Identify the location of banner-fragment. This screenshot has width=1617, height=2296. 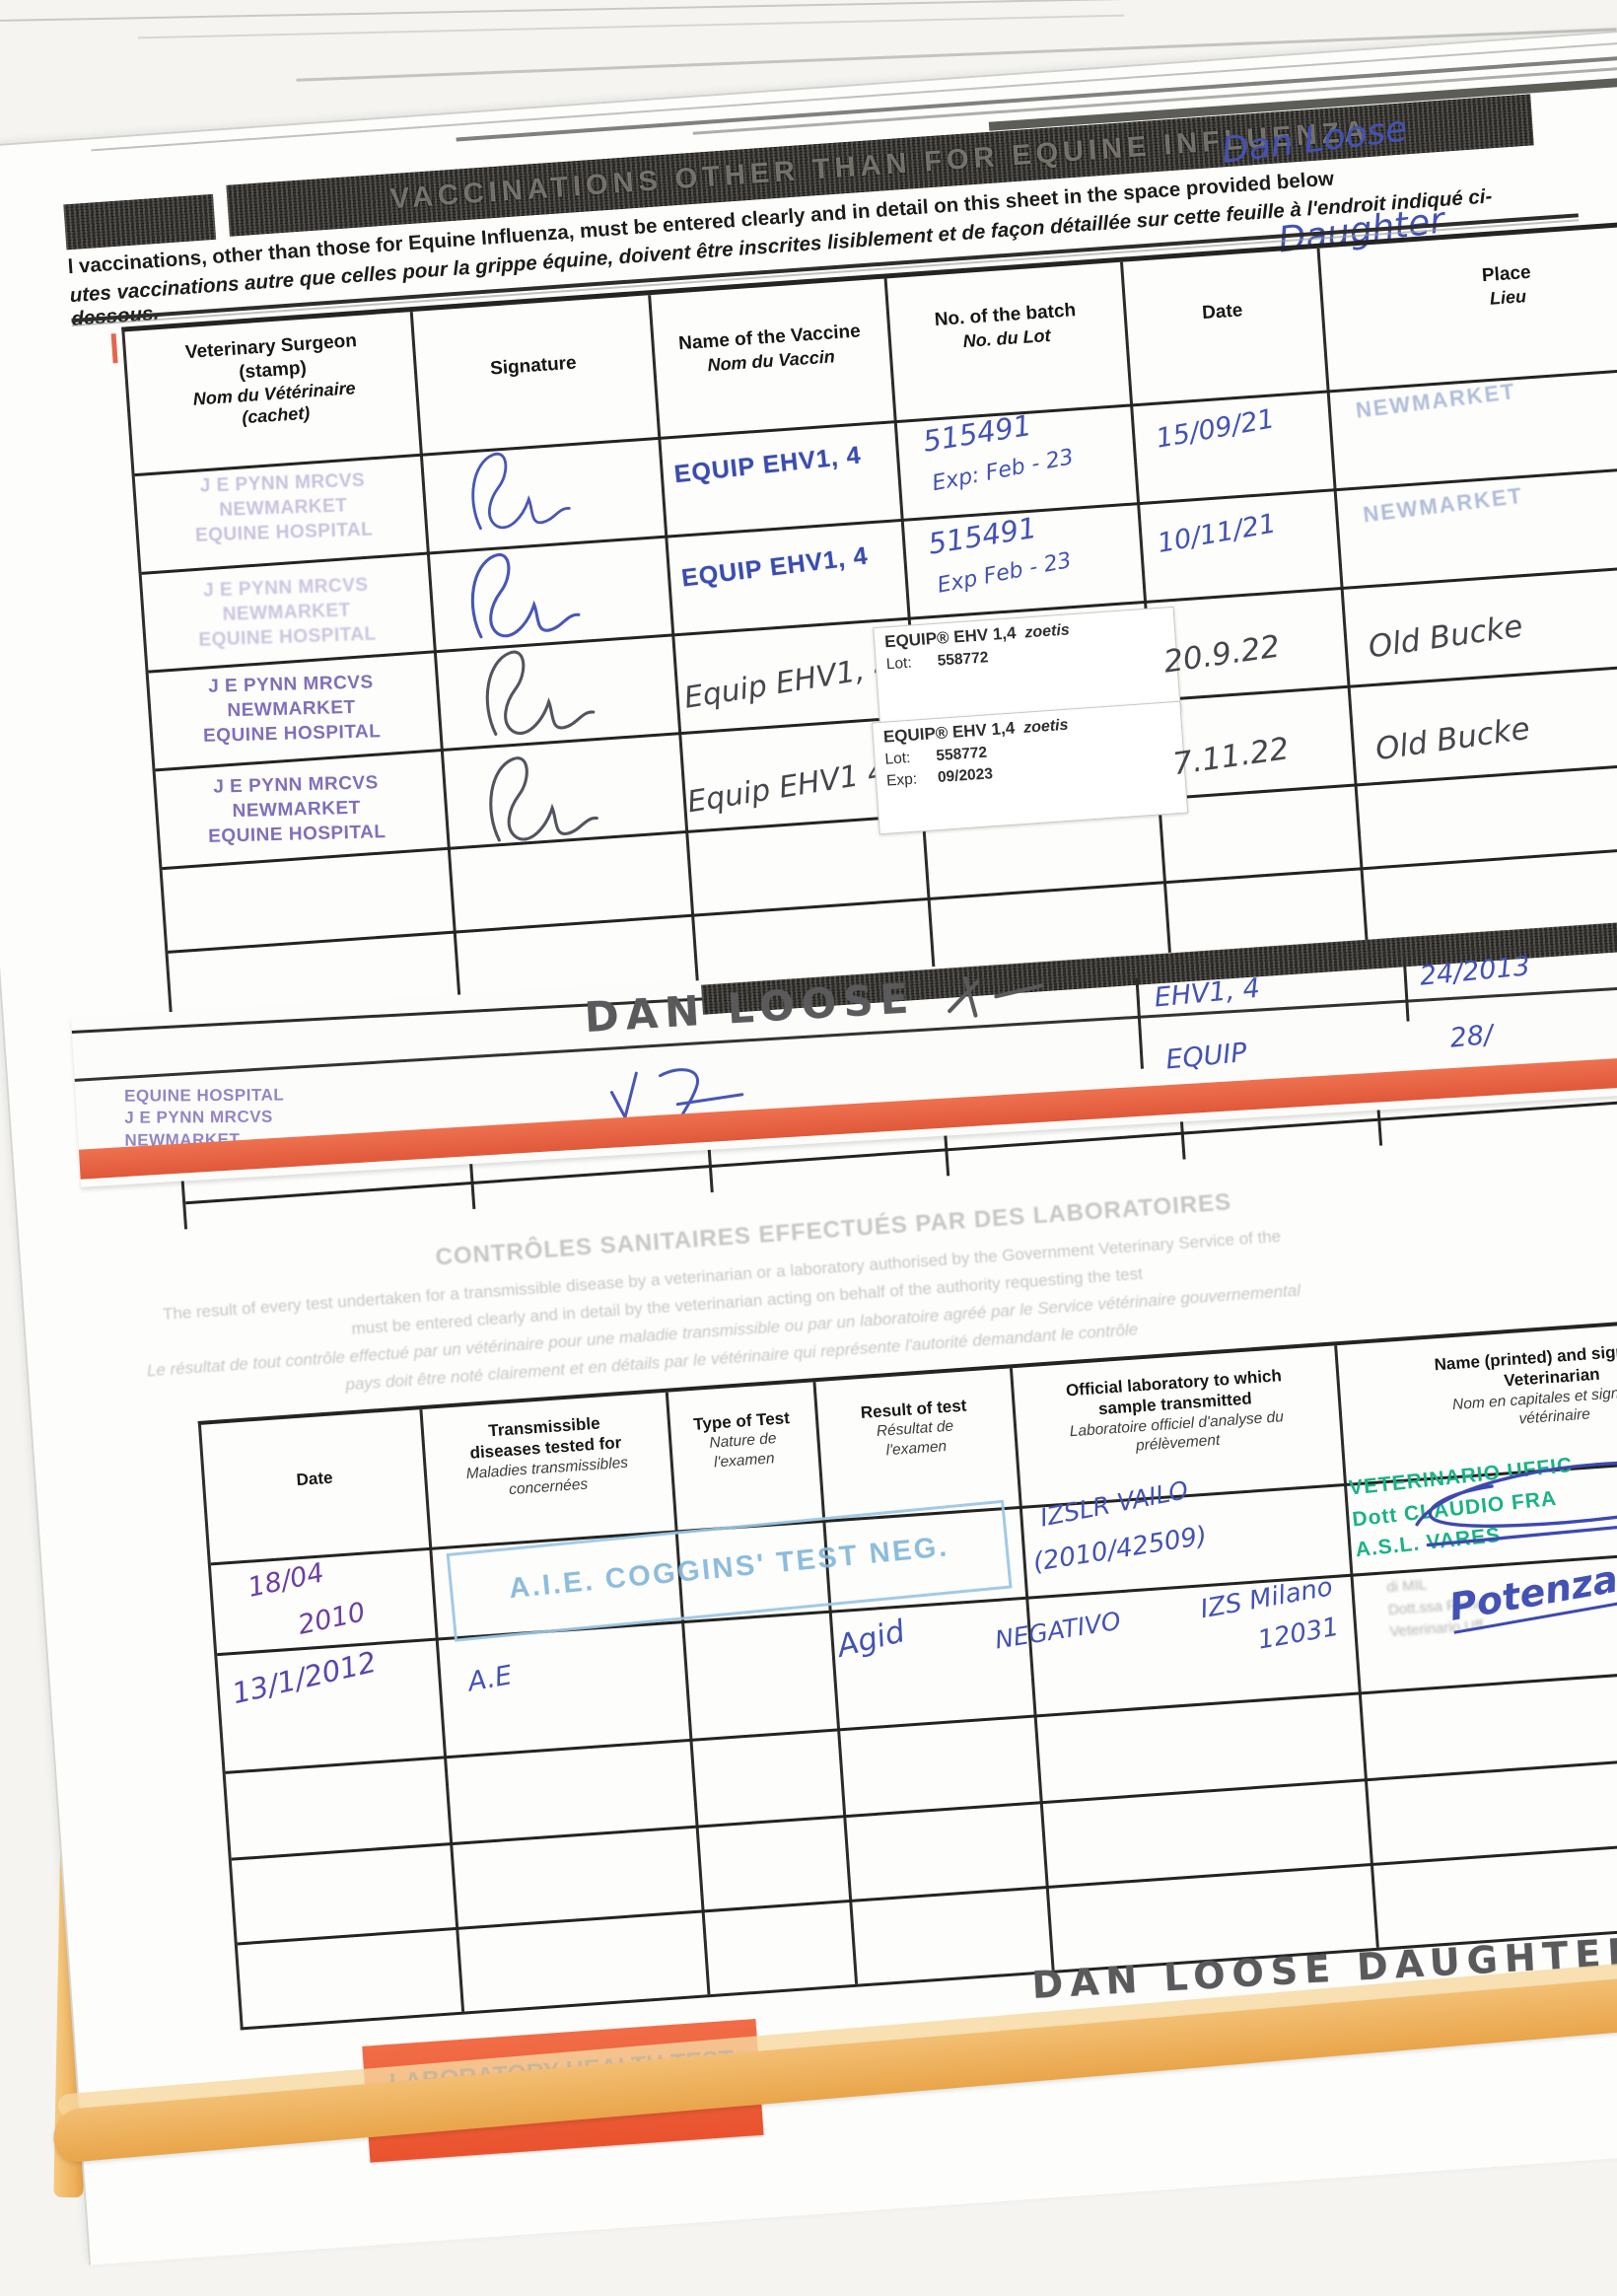
(140, 222).